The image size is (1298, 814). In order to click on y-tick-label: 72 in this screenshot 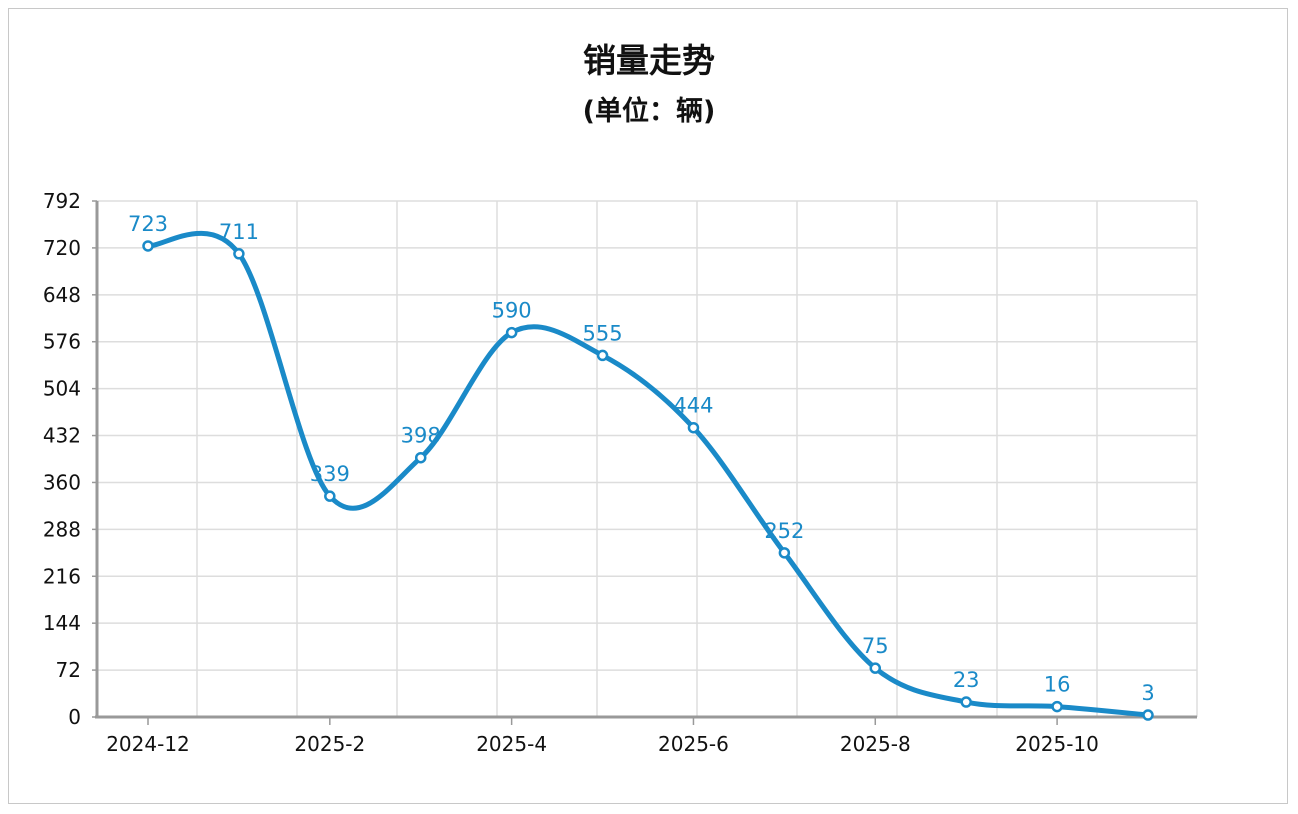, I will do `click(68, 670)`.